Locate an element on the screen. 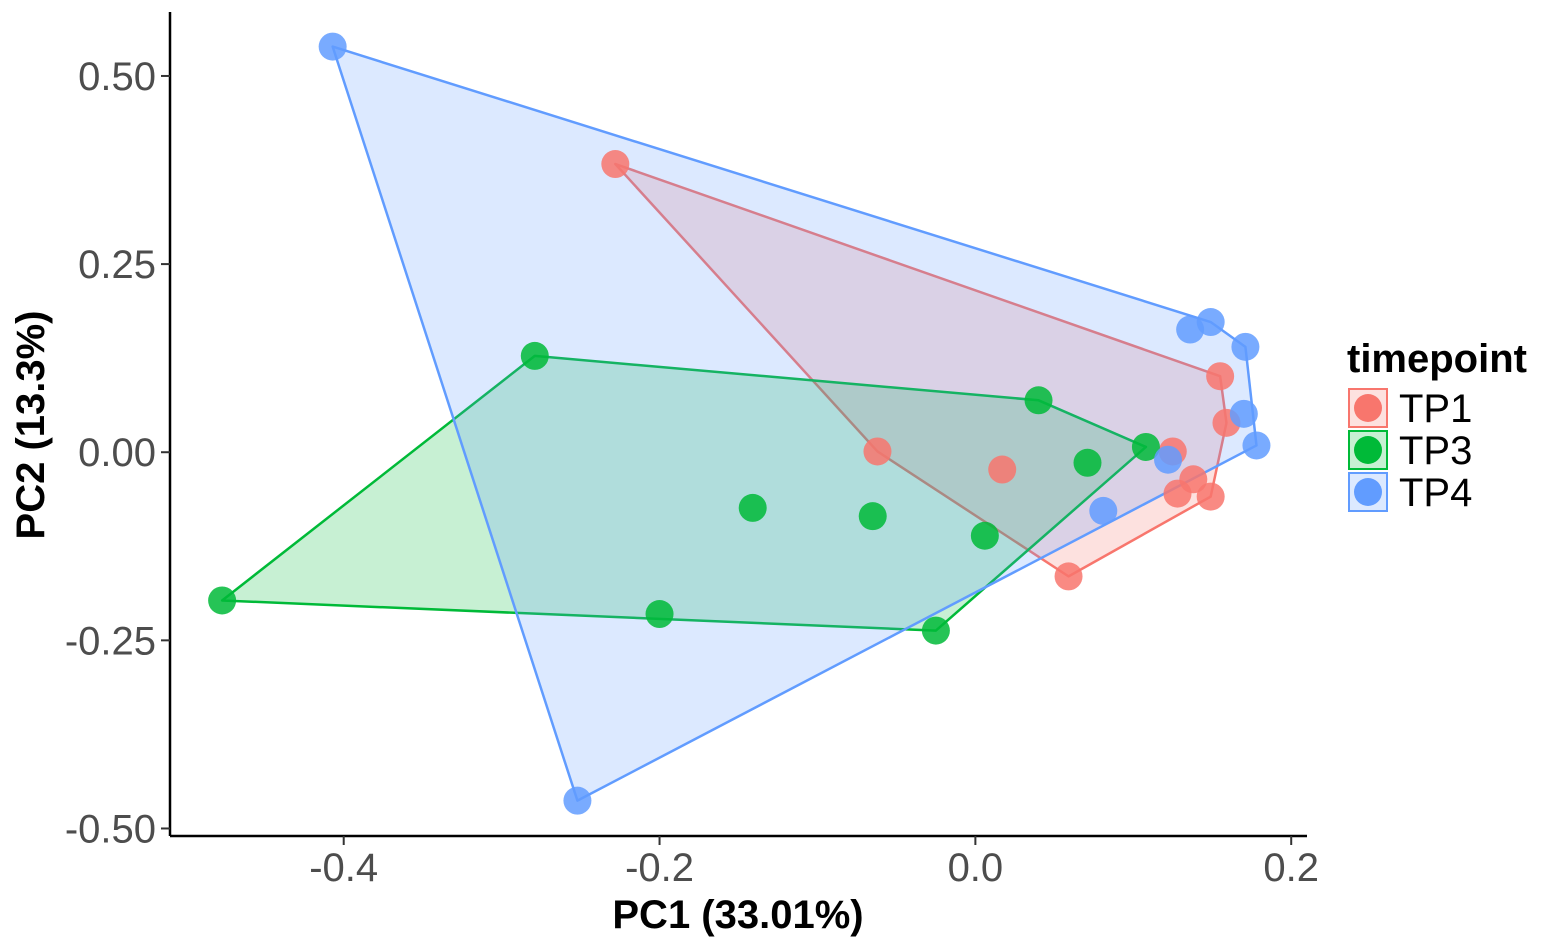 This screenshot has width=1567, height=948. y-tick-label: 0.00 is located at coordinates (117, 453).